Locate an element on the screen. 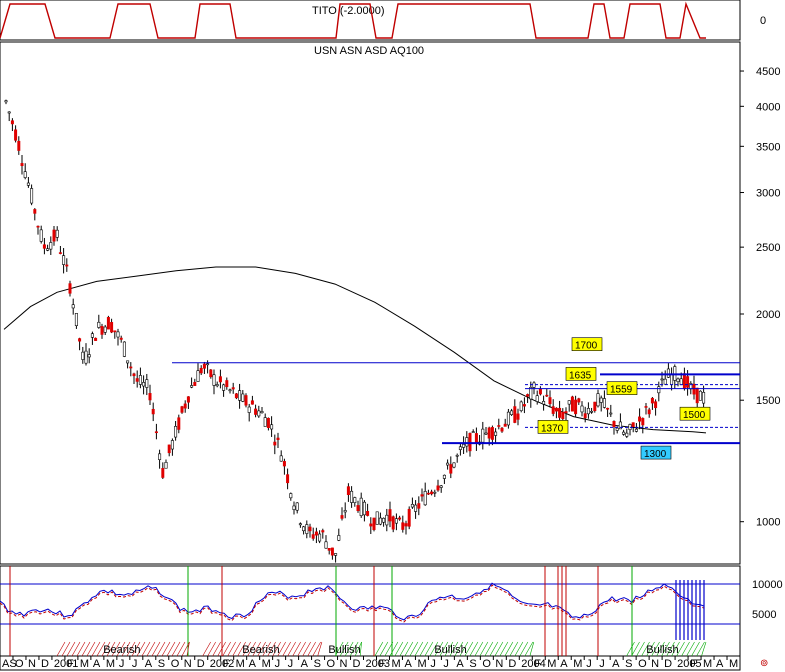 The image size is (785, 672). indicator-tick: 0 is located at coordinates (763, 21).